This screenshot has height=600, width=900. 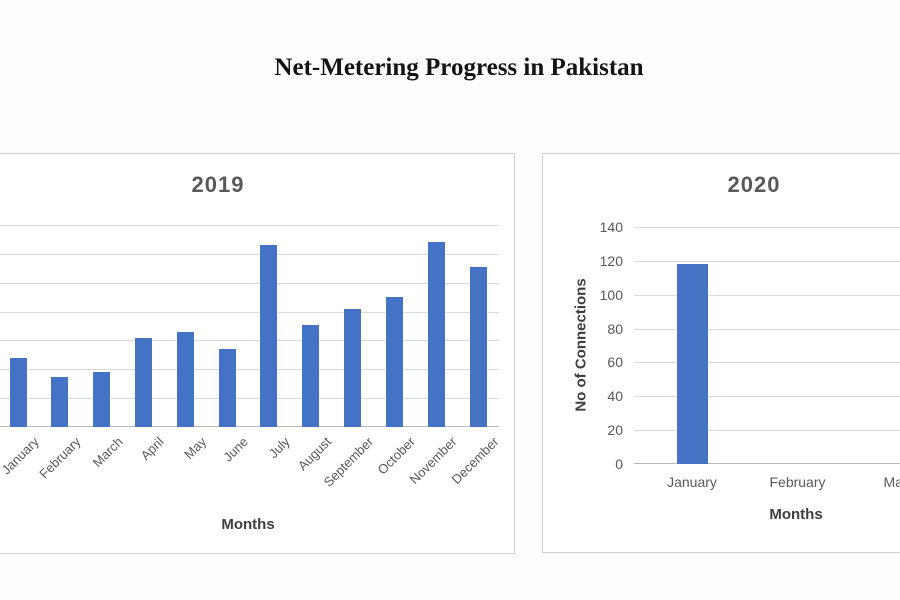 I want to click on bar-february-2019, so click(x=60, y=401).